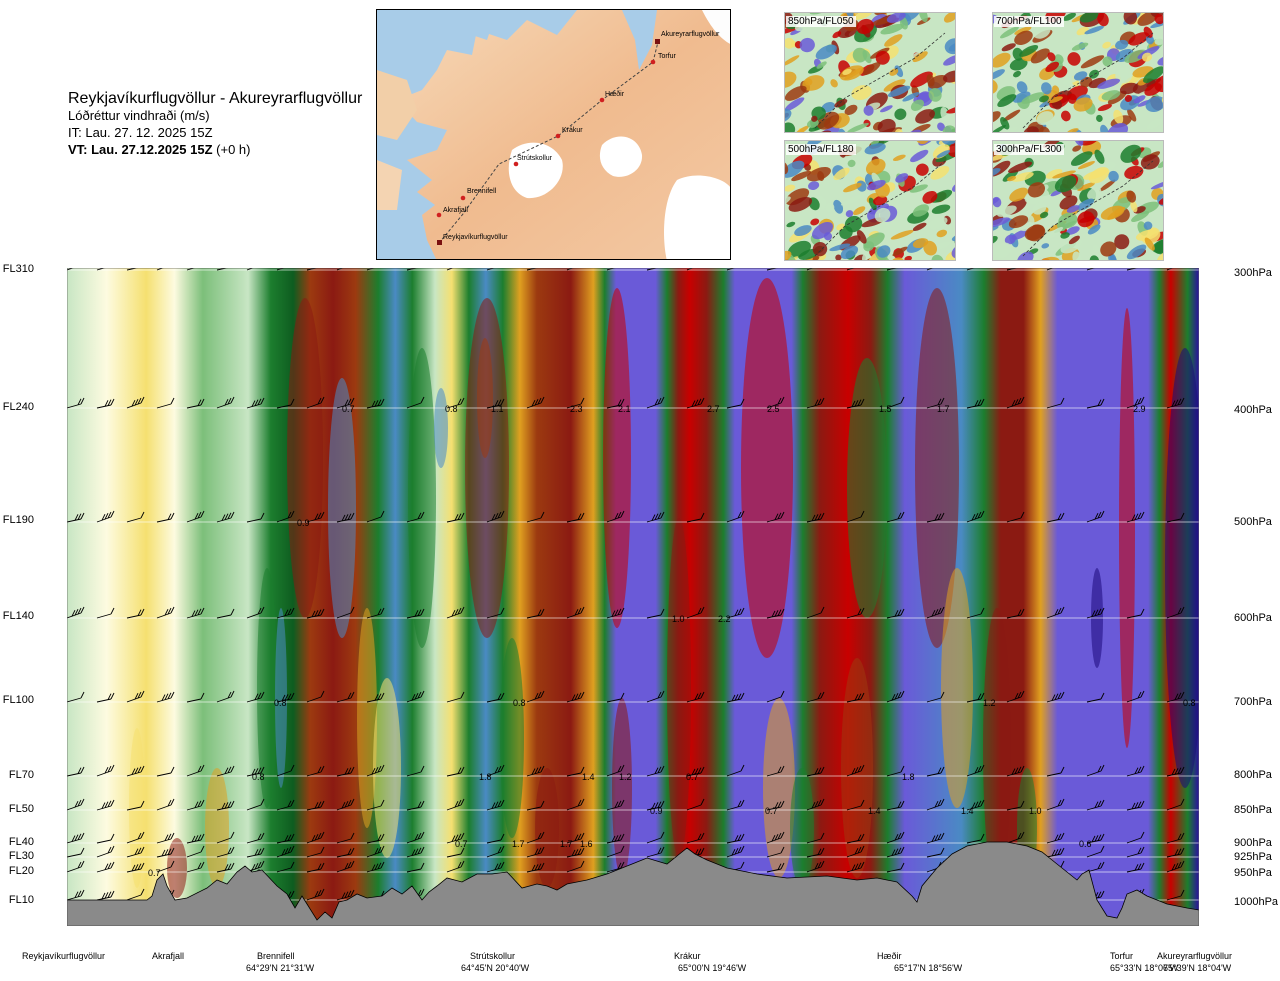  What do you see at coordinates (535, 158) in the screenshot?
I see `waypoint-label: Strútskollur` at bounding box center [535, 158].